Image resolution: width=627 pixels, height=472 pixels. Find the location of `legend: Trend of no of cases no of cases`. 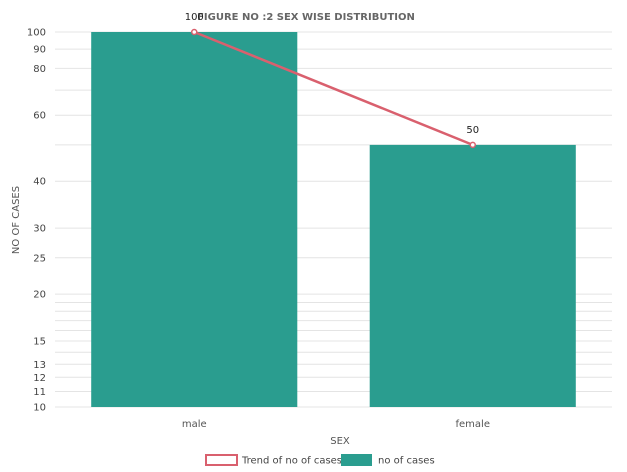

legend: Trend of no of cases no of cases is located at coordinates (320, 460).